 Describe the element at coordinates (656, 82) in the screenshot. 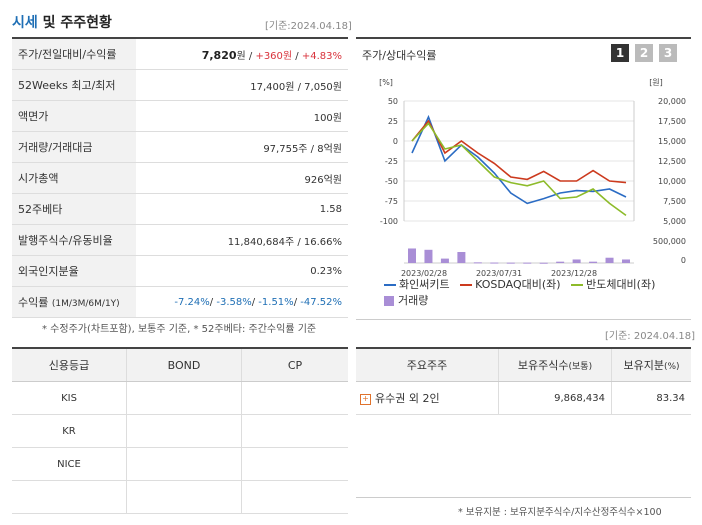

I see `right-axis-unit: [원]` at that location.